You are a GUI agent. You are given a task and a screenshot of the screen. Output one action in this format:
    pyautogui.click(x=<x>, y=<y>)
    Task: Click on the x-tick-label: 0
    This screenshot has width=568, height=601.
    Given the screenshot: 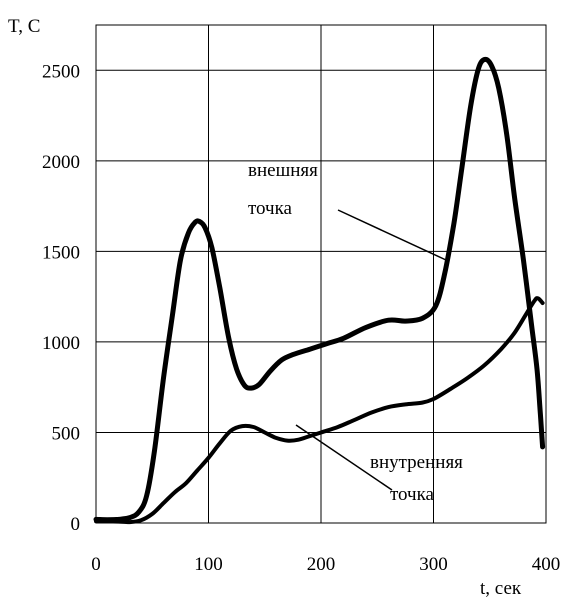 What is the action you would take?
    pyautogui.click(x=96, y=564)
    